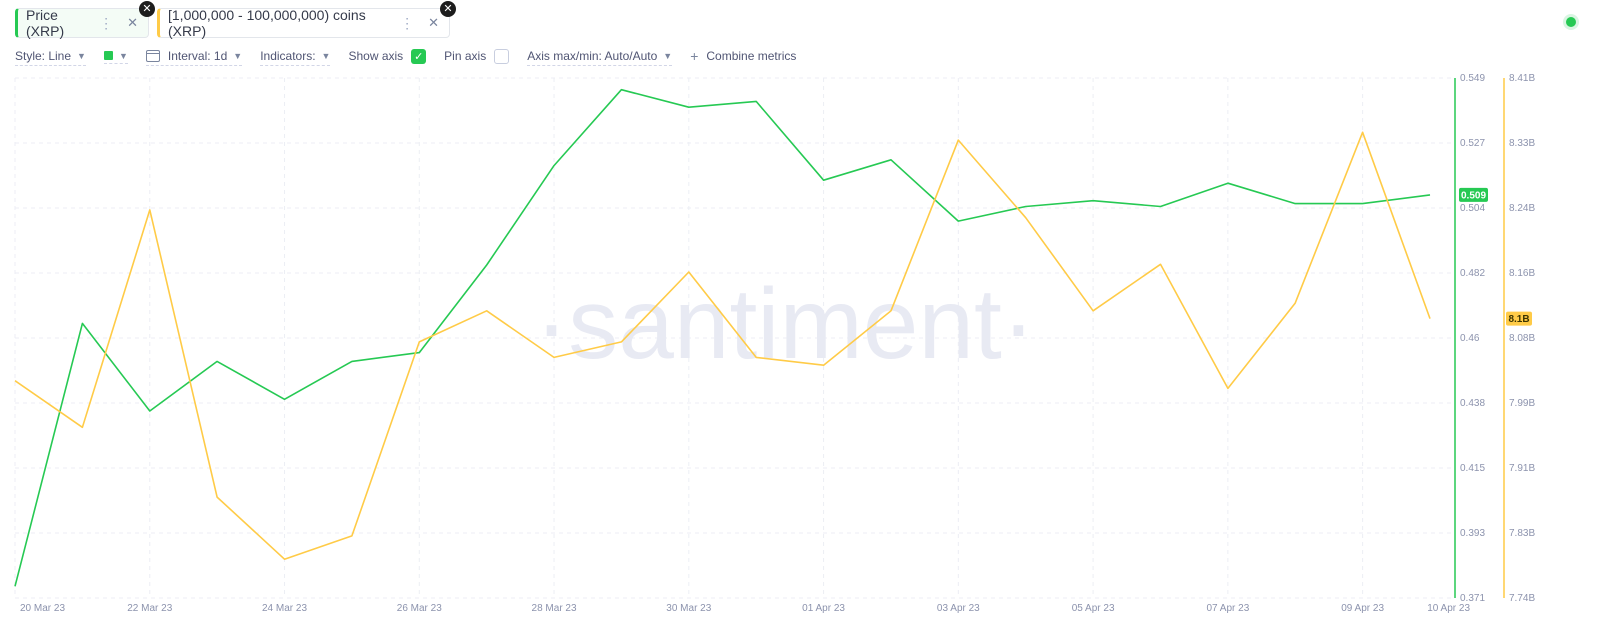  I want to click on style-dropdown: Style: Line ▼, so click(50, 57).